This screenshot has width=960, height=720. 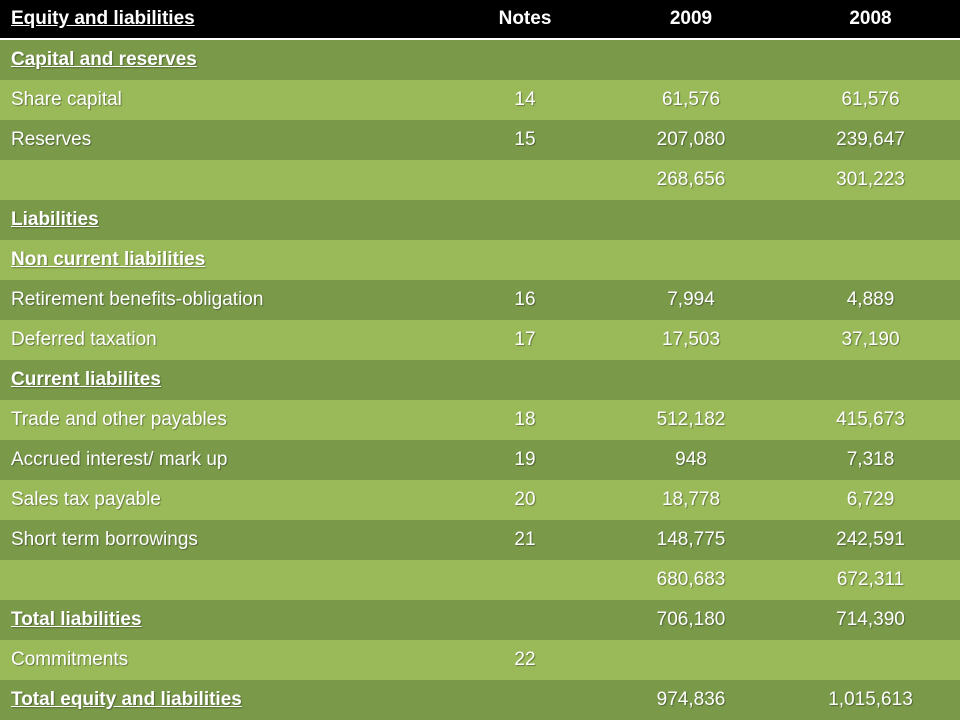 I want to click on table-row: Share capital 14 61,576 61,576, so click(x=480, y=100).